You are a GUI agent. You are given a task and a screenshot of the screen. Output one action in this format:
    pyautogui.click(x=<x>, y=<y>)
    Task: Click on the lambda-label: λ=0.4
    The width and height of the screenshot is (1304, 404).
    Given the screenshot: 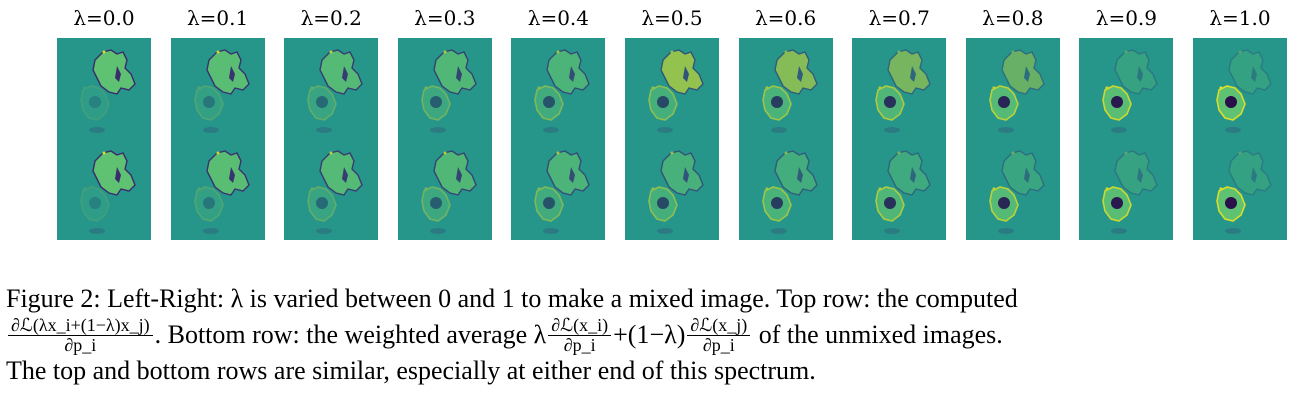 What is the action you would take?
    pyautogui.click(x=558, y=18)
    